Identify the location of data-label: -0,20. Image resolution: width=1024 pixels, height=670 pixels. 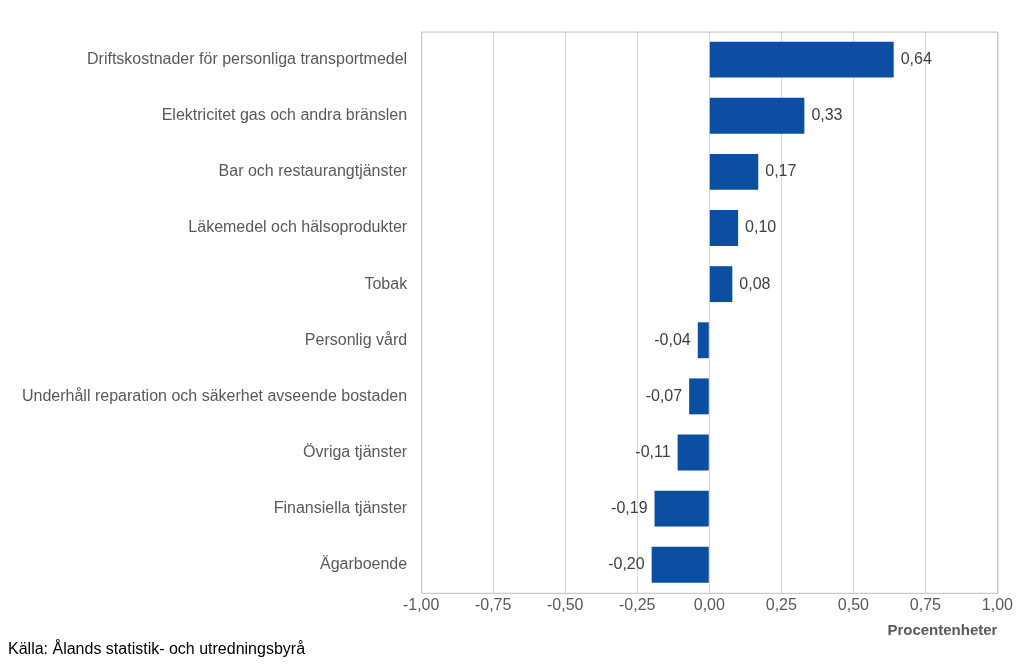
(626, 564).